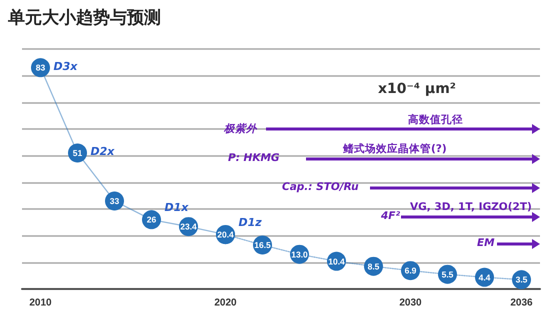 The width and height of the screenshot is (550, 314). Describe the element at coordinates (410, 303) in the screenshot. I see `x-tick-label: 2030` at that location.